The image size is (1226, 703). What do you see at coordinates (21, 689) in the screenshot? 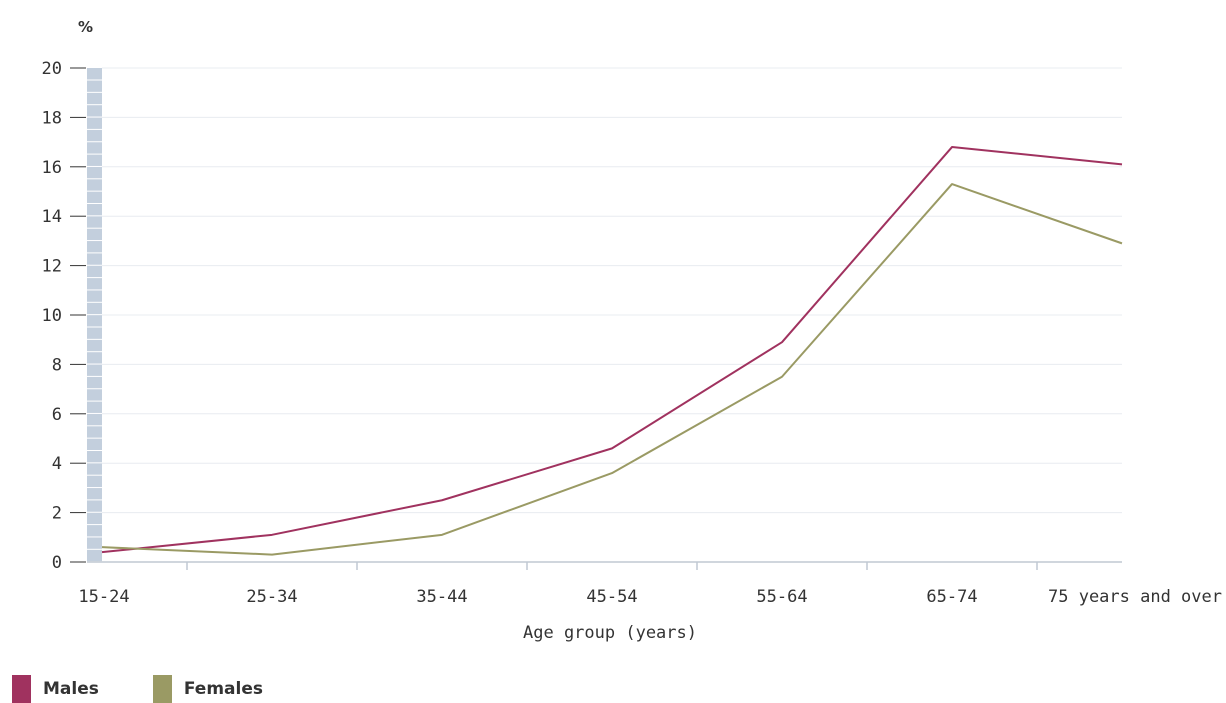
I see `legend-swatch-males` at bounding box center [21, 689].